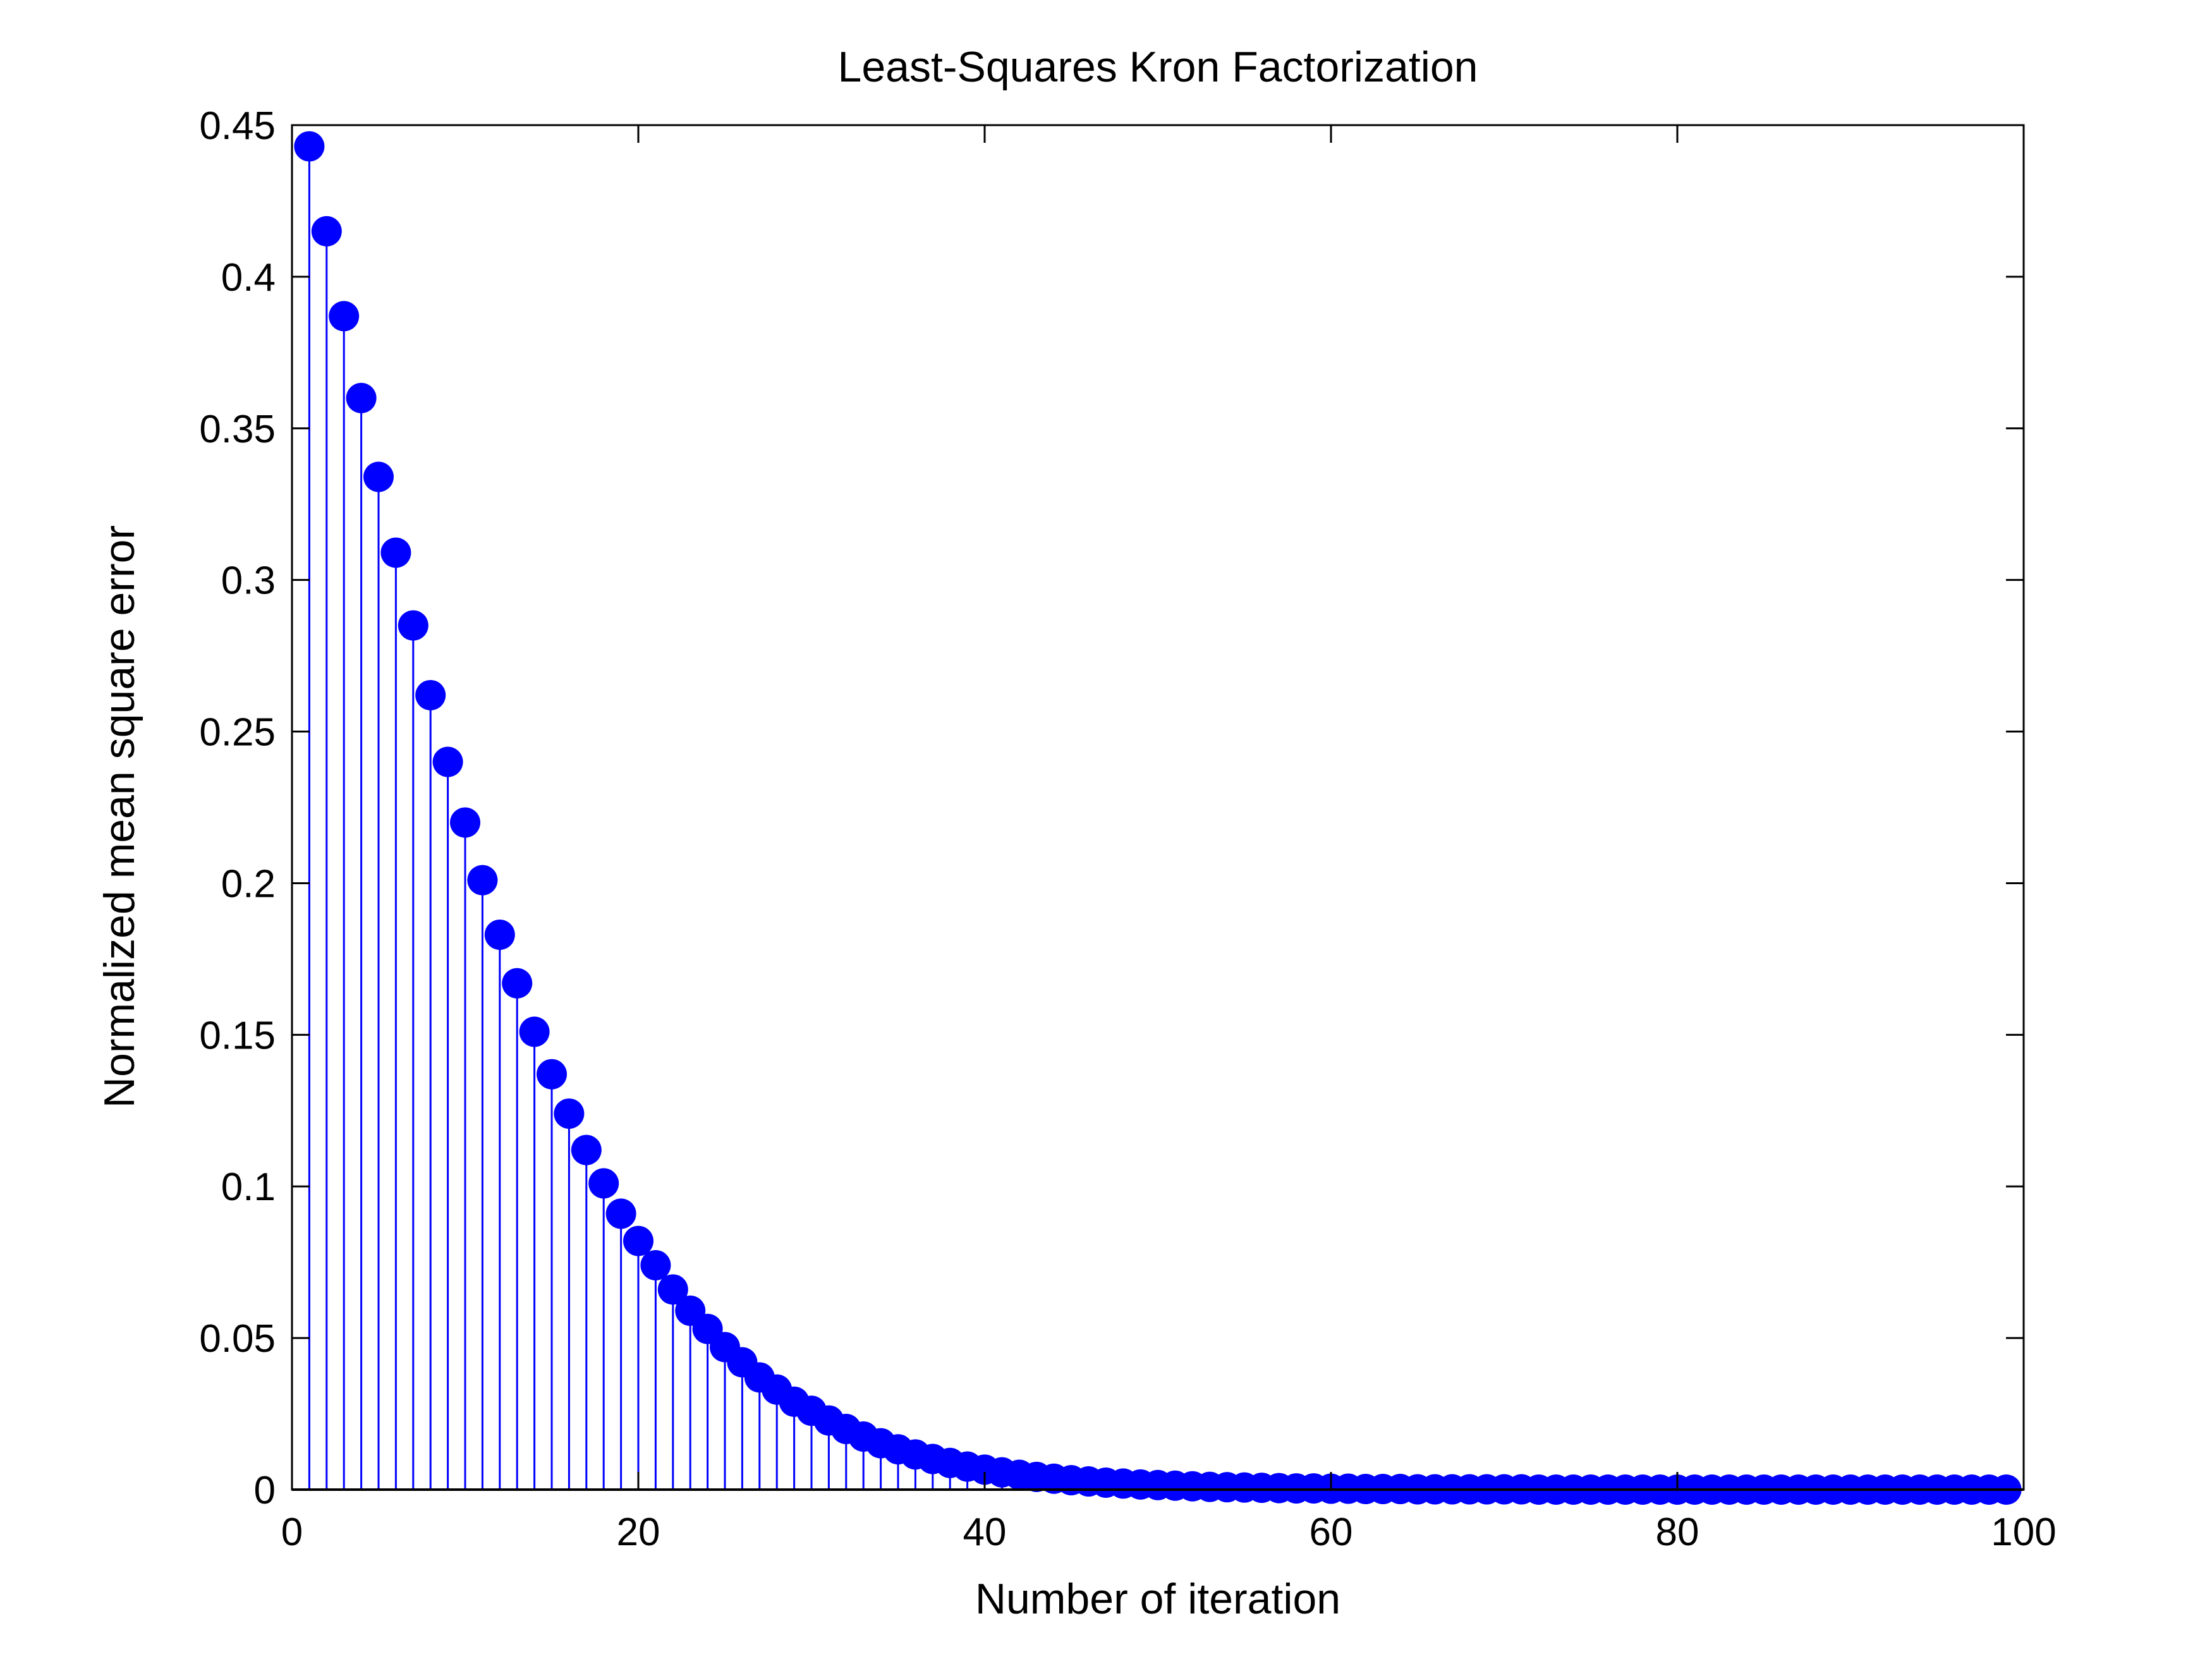  Describe the element at coordinates (248, 581) in the screenshot. I see `y-tick-label: 0.3` at that location.